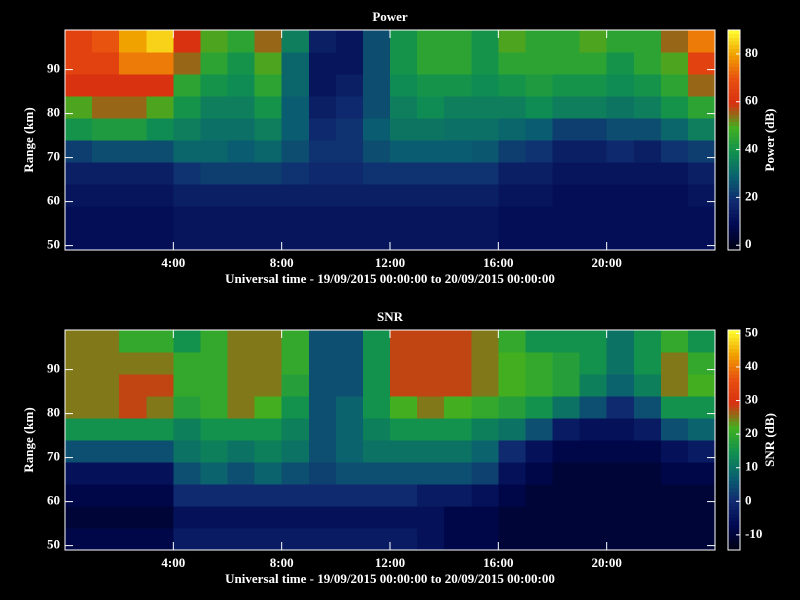 Image resolution: width=800 pixels, height=600 pixels. What do you see at coordinates (28, 139) in the screenshot?
I see `y-axis-label: Range (km)` at bounding box center [28, 139].